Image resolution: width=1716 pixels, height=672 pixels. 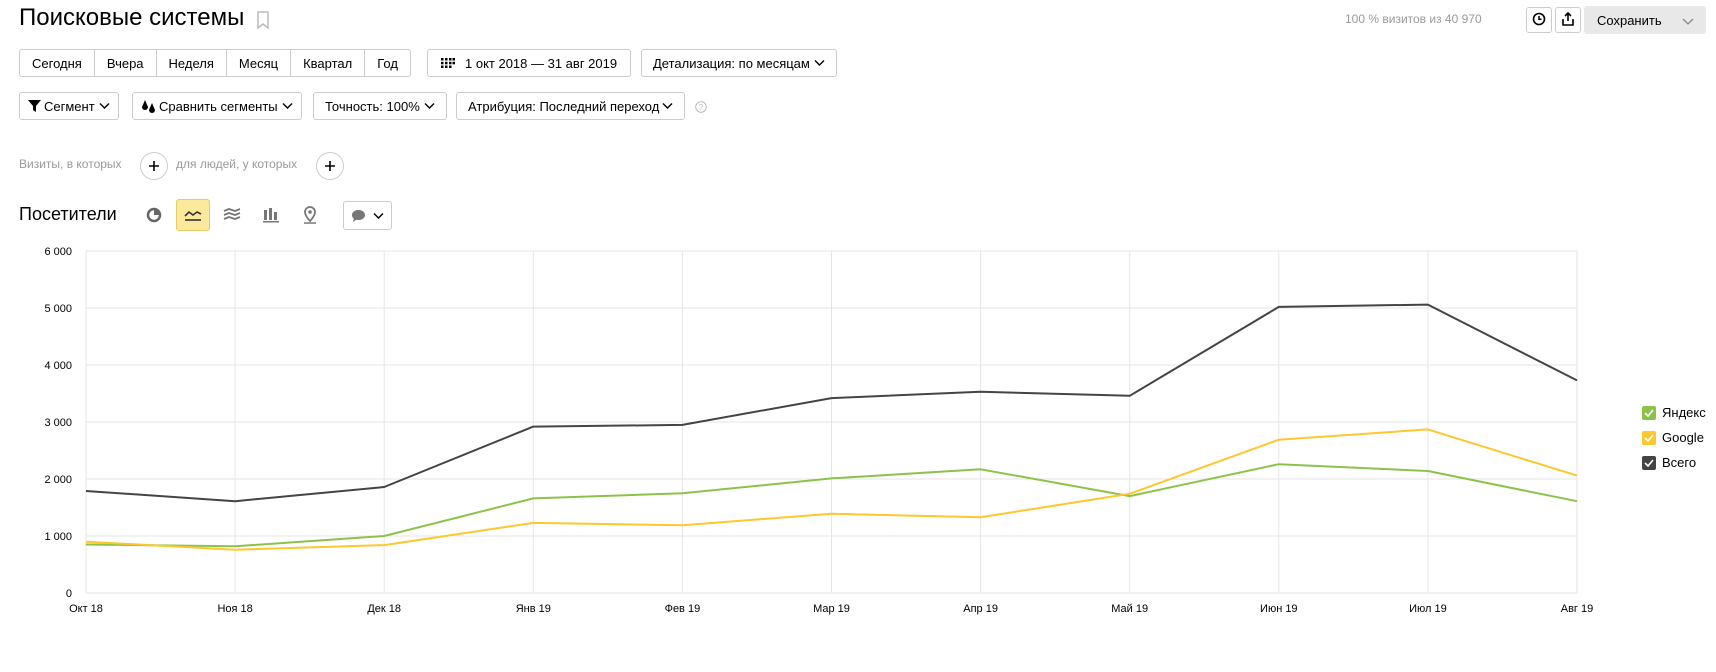 I want to click on export-icon, so click(x=1568, y=20).